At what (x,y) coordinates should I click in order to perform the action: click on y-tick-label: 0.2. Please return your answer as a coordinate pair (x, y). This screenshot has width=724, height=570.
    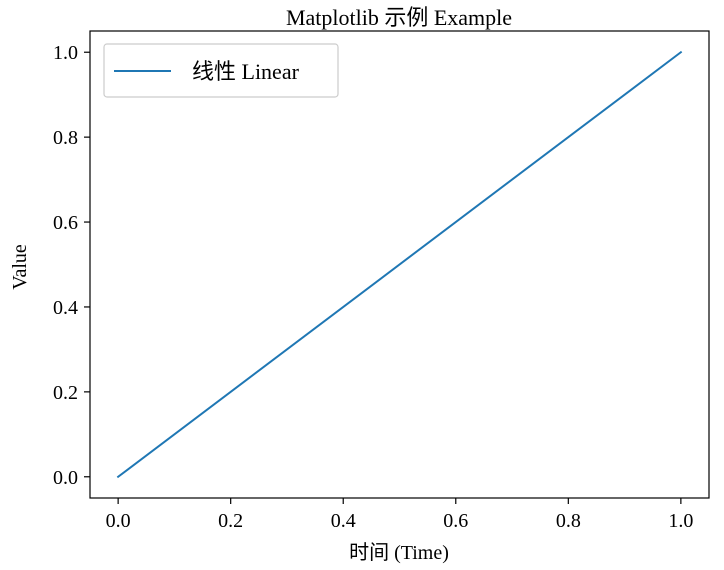
    Looking at the image, I should click on (65, 393).